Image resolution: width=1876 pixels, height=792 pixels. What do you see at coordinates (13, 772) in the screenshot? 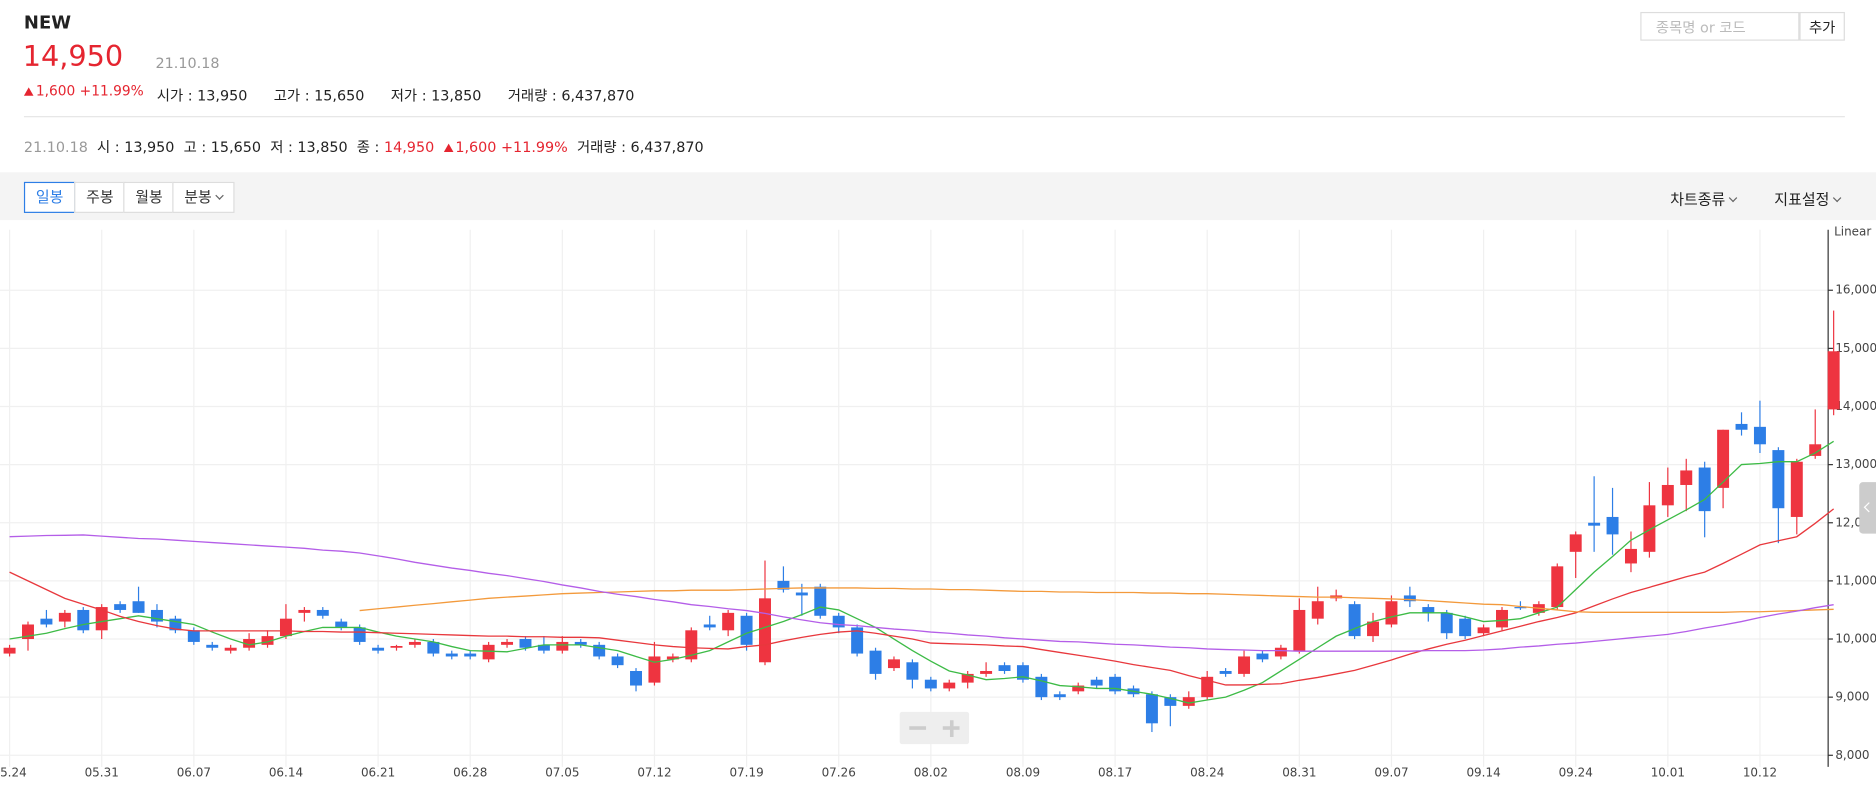
I see `x-tick-label: 05.24` at bounding box center [13, 772].